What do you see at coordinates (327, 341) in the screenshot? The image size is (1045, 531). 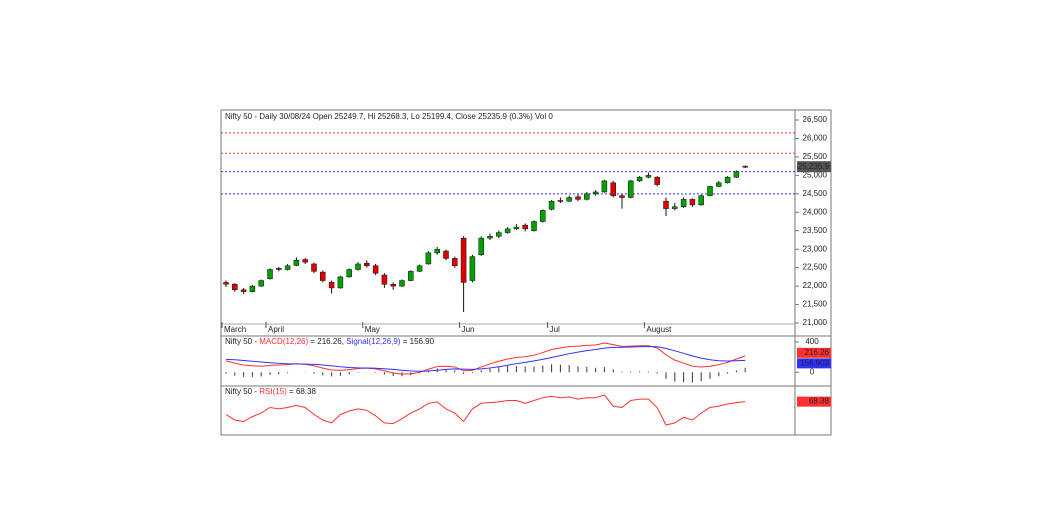 I see `macd-text: = 216.26,` at bounding box center [327, 341].